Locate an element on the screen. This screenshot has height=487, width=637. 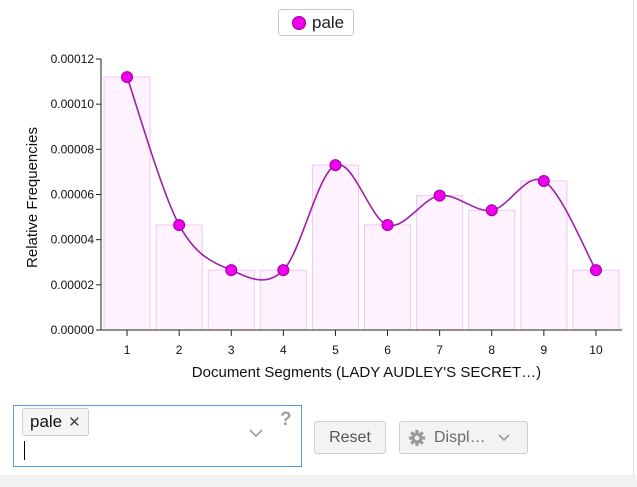
search-term-tag: pale ✕ is located at coordinates (55, 422).